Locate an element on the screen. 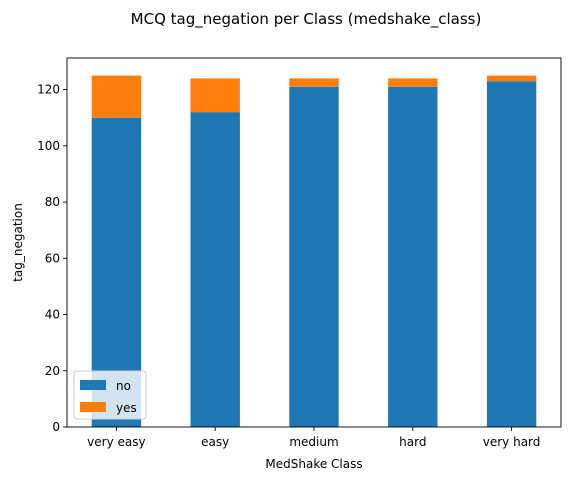 Image resolution: width=571 pixels, height=480 pixels. x-tick-label: medium is located at coordinates (313, 442).